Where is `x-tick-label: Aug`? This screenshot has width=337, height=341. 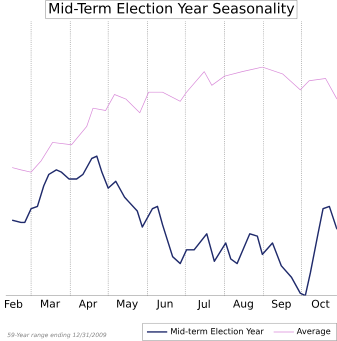 x-tick-label: Aug is located at coordinates (242, 305).